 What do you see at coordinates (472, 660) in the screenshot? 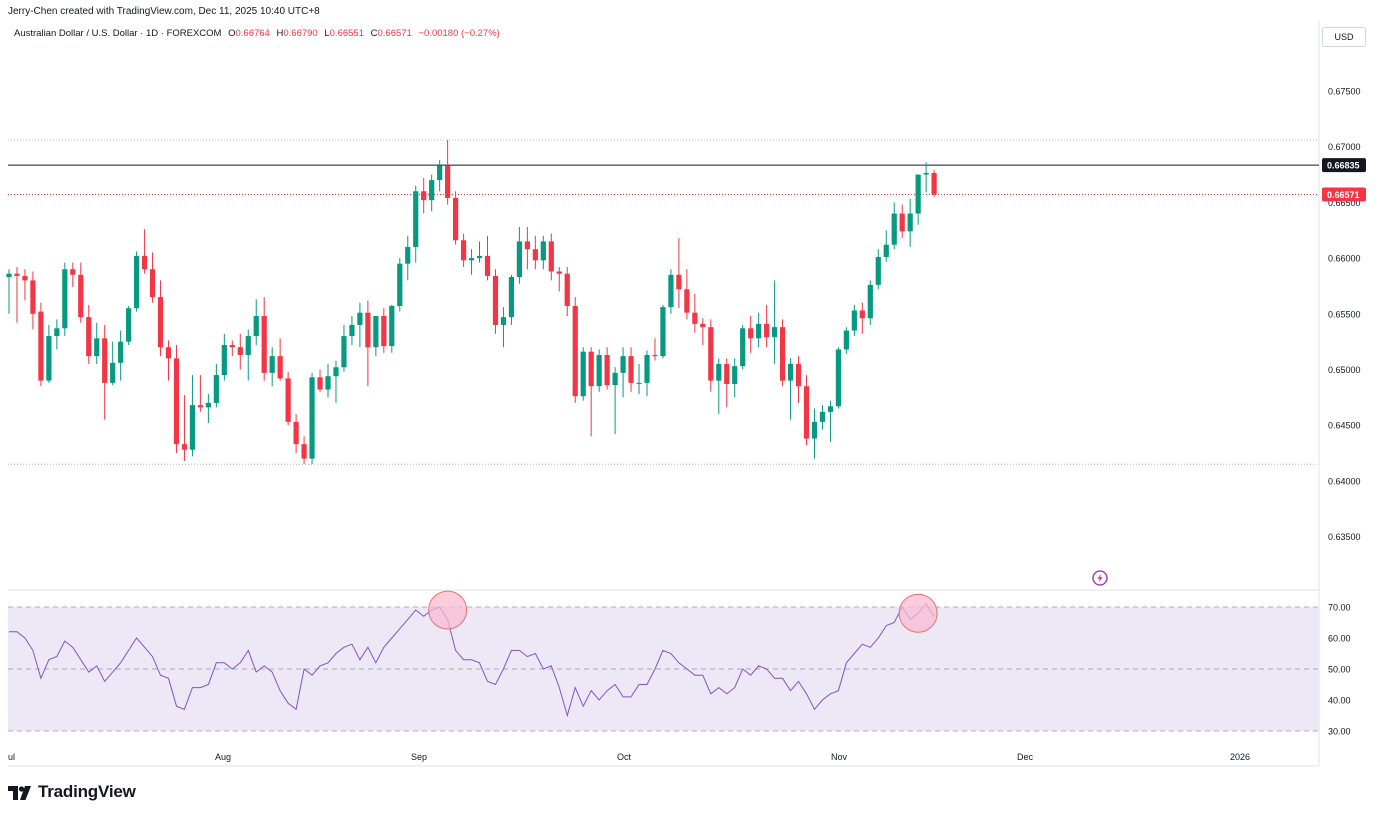
I see `rsi-line` at bounding box center [472, 660].